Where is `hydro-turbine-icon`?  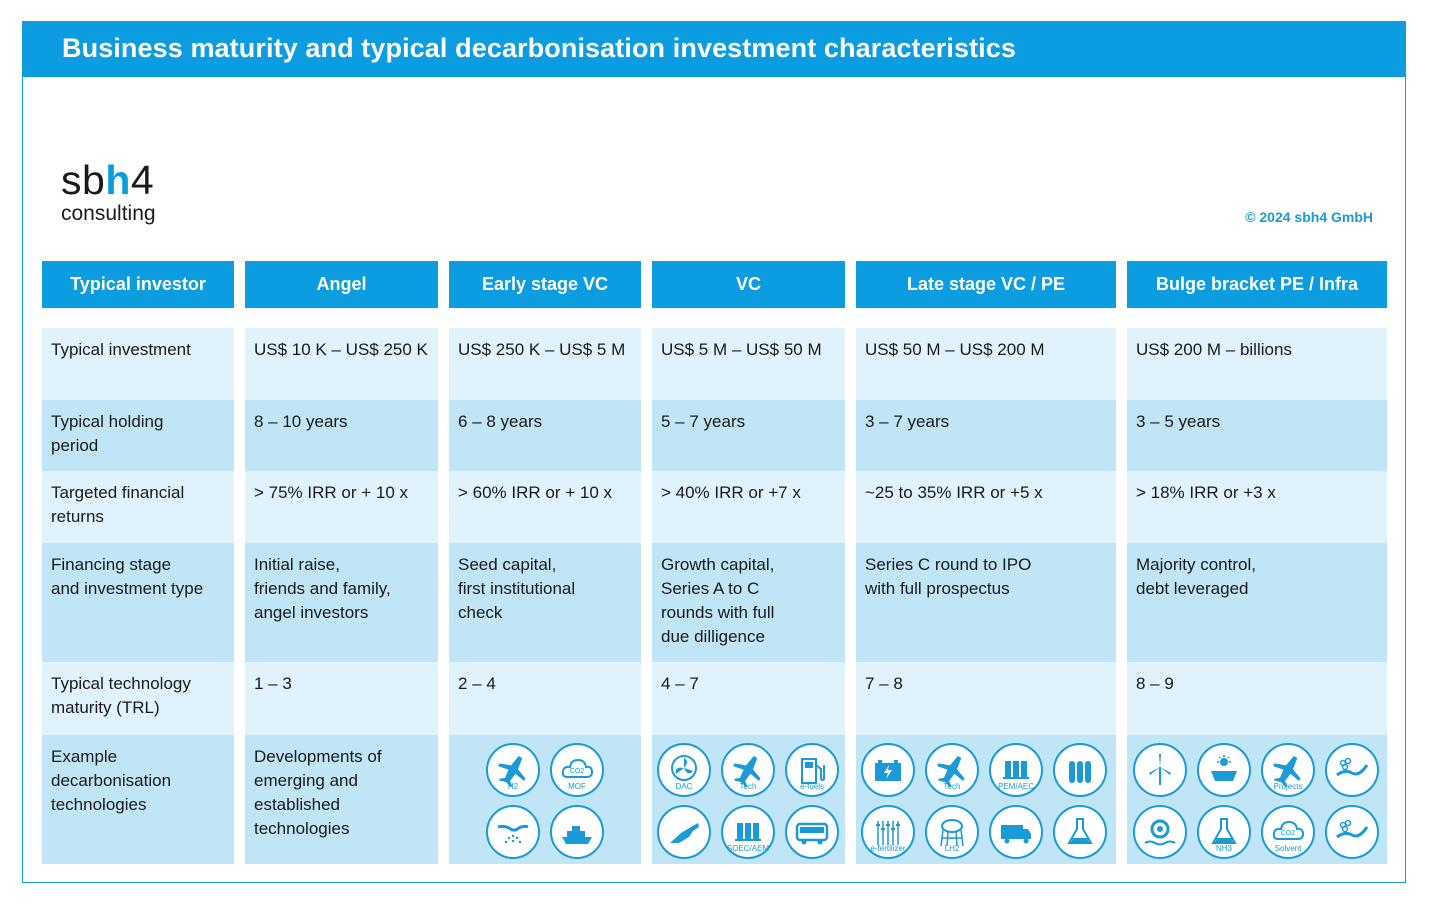 hydro-turbine-icon is located at coordinates (1160, 832).